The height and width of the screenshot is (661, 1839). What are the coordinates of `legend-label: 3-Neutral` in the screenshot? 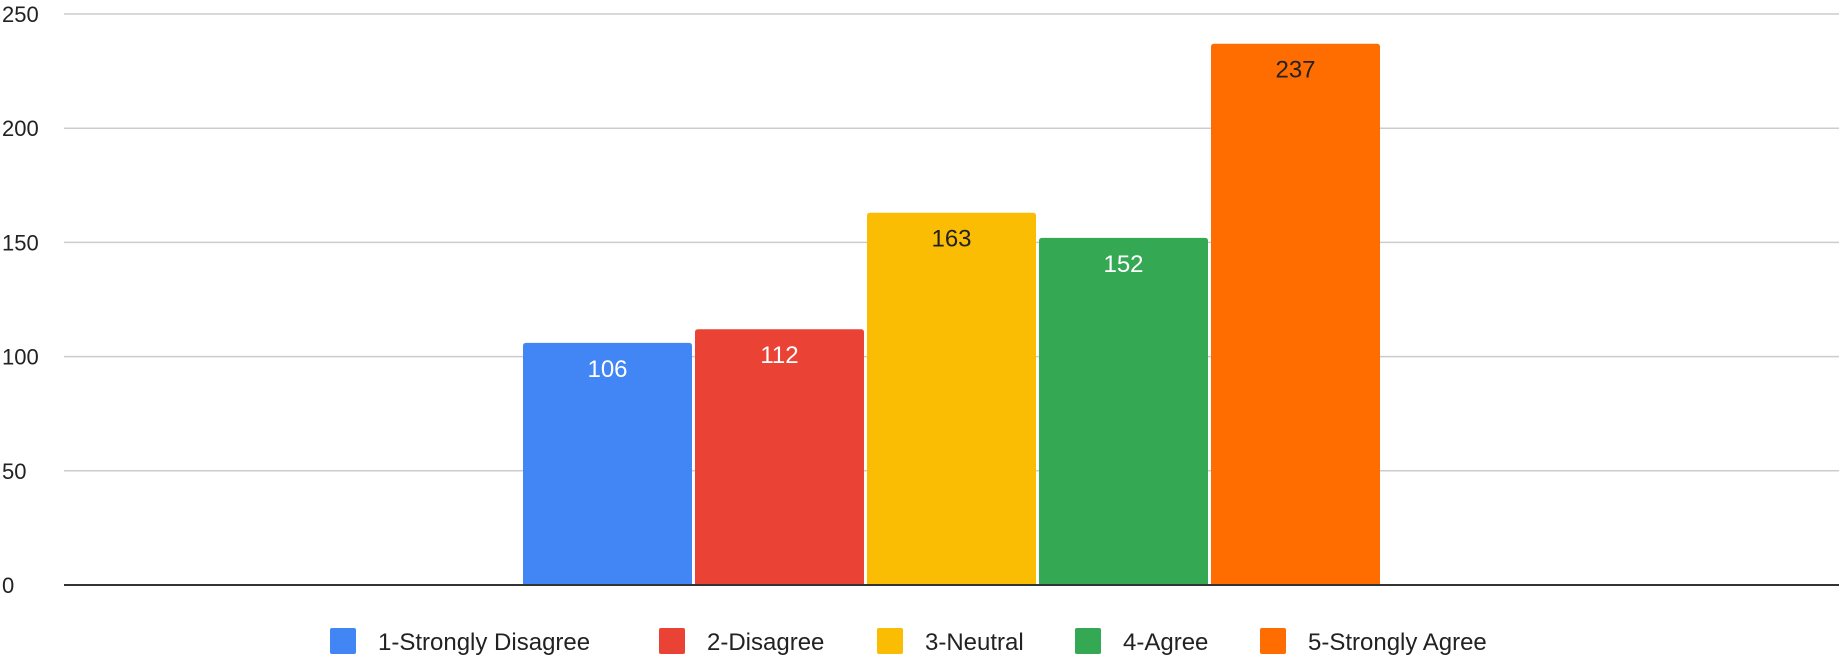 It's located at (974, 642).